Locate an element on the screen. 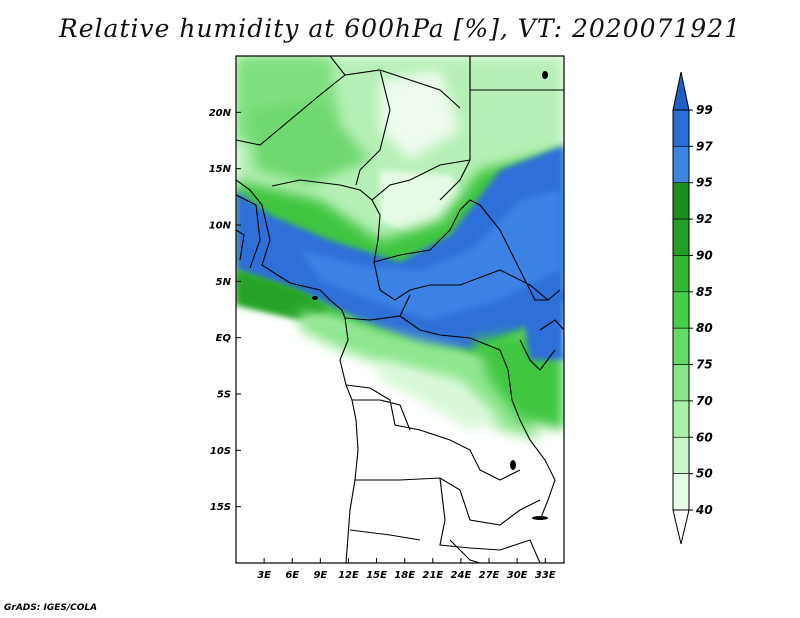  colorbar-label: 90 is located at coordinates (704, 255).